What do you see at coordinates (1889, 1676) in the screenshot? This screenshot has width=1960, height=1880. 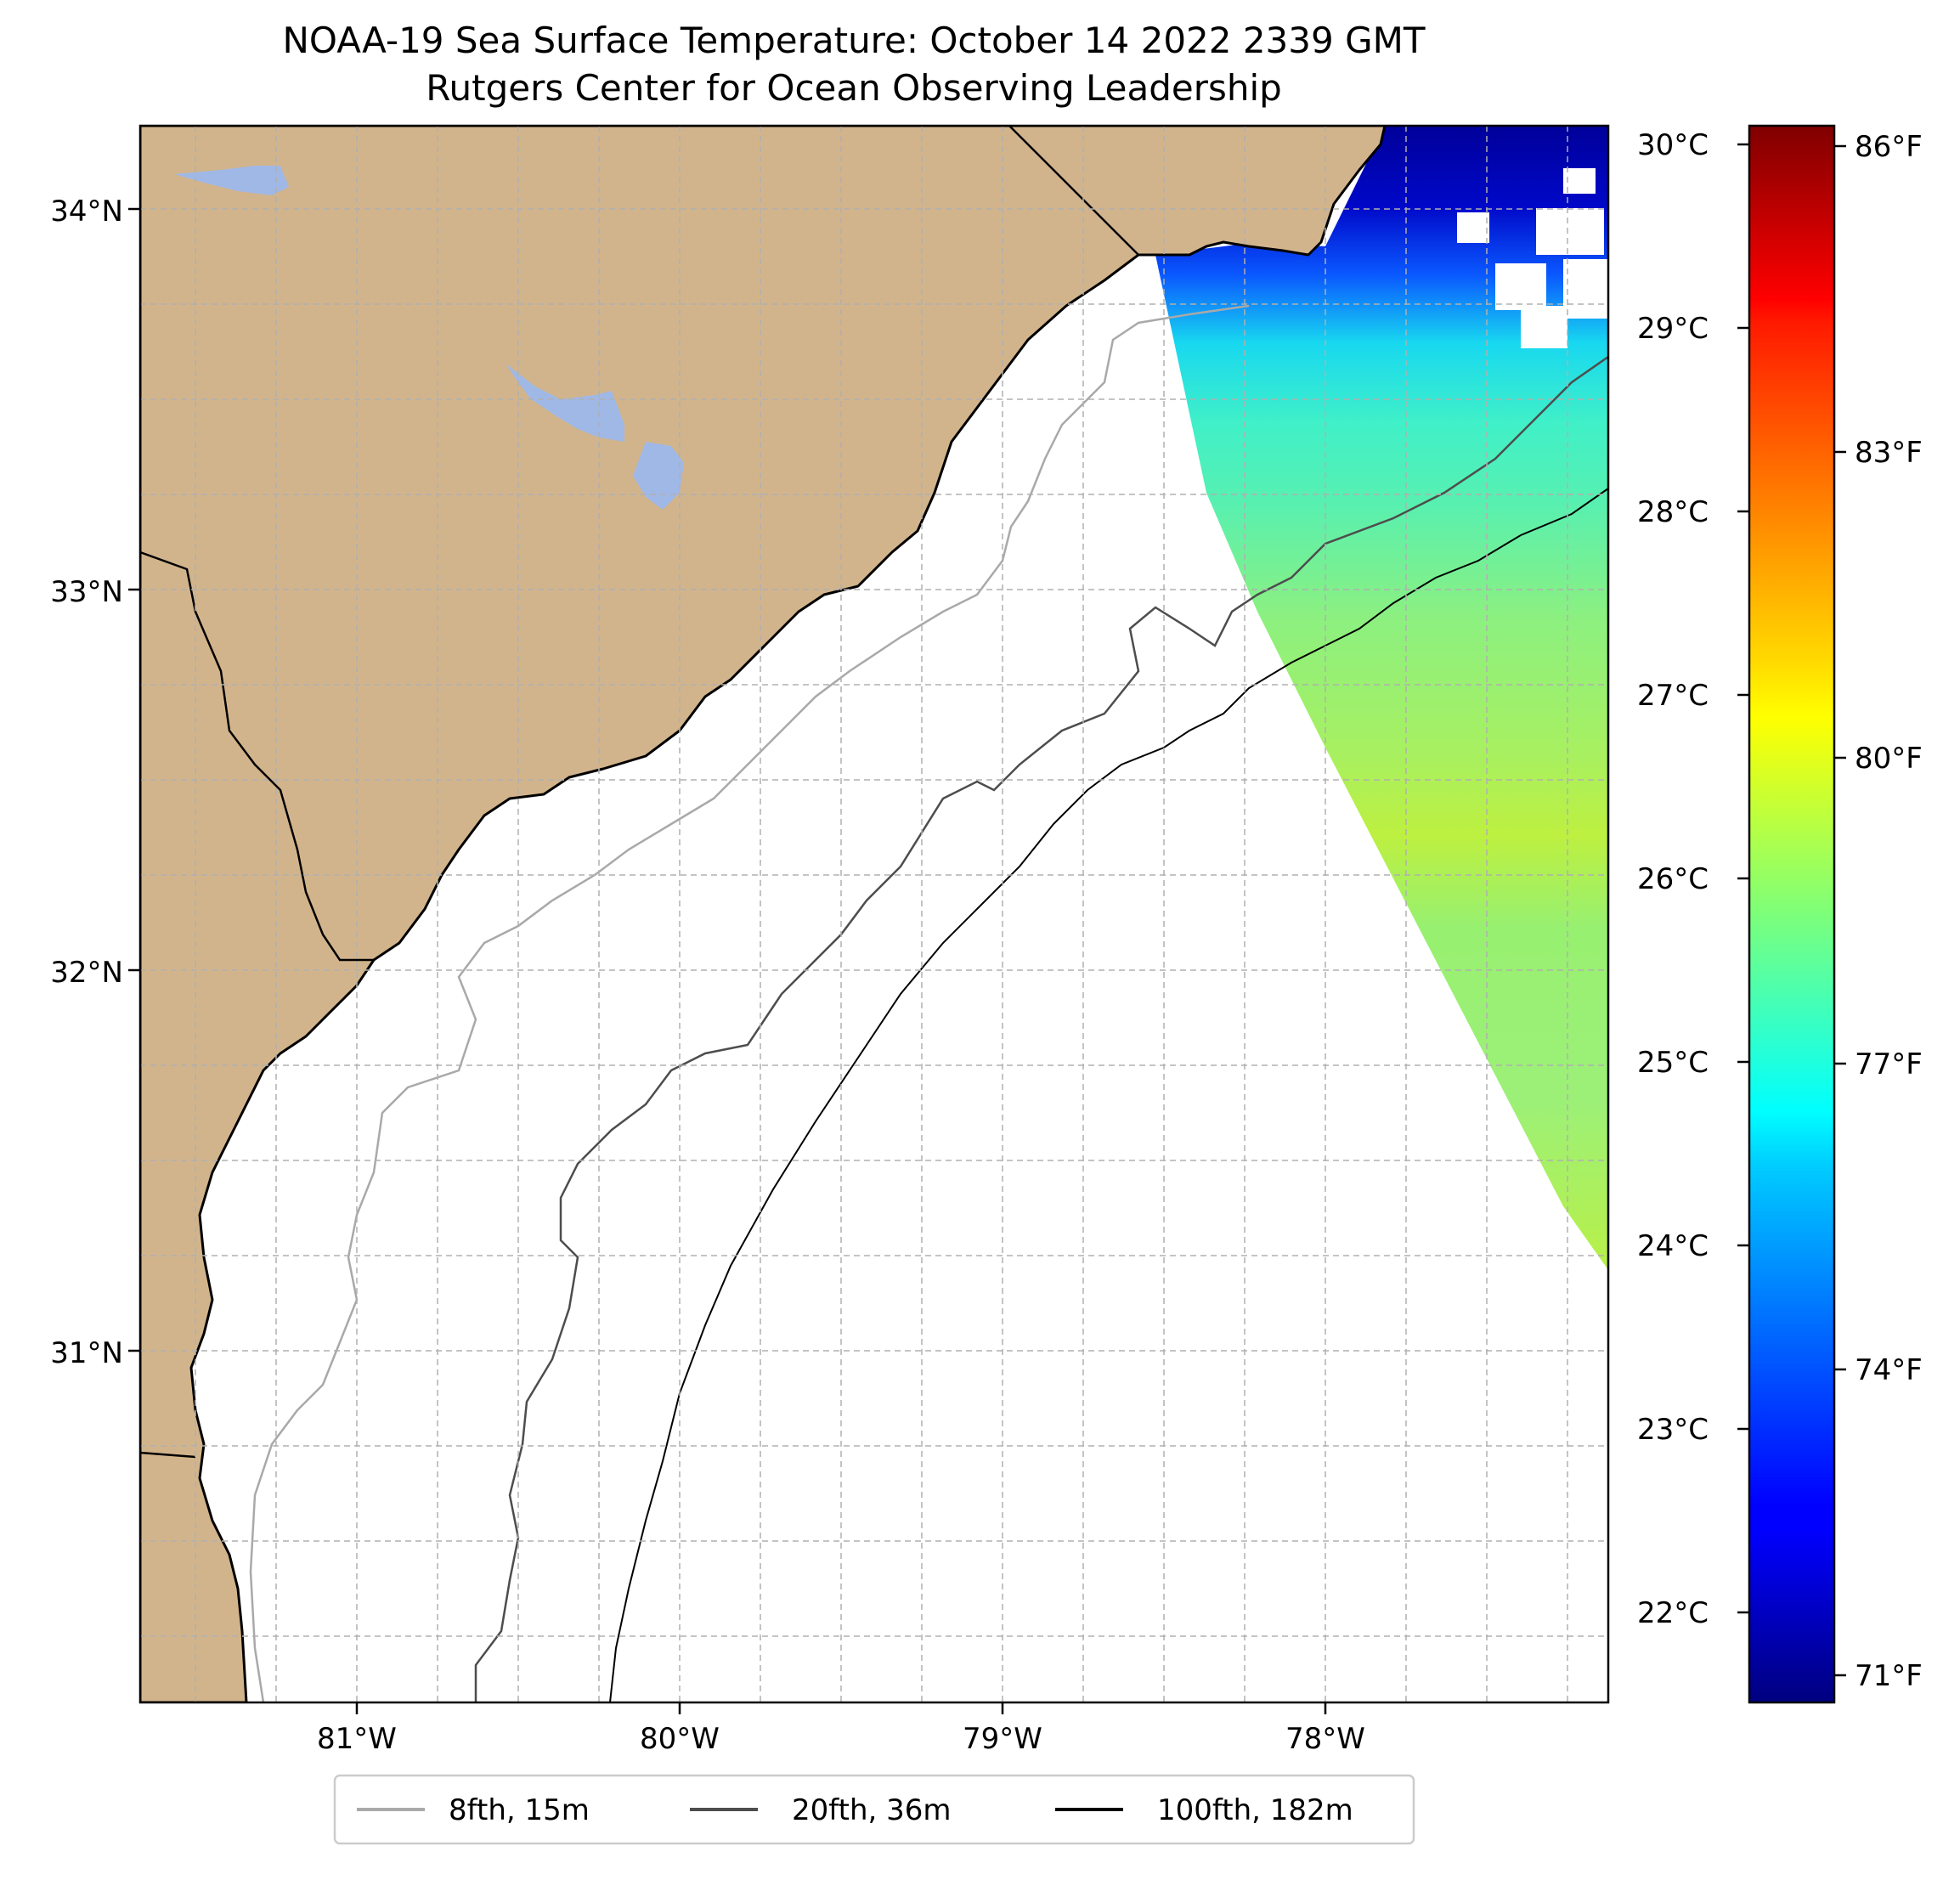 I see `colorbar-label-71f: 71°F` at bounding box center [1889, 1676].